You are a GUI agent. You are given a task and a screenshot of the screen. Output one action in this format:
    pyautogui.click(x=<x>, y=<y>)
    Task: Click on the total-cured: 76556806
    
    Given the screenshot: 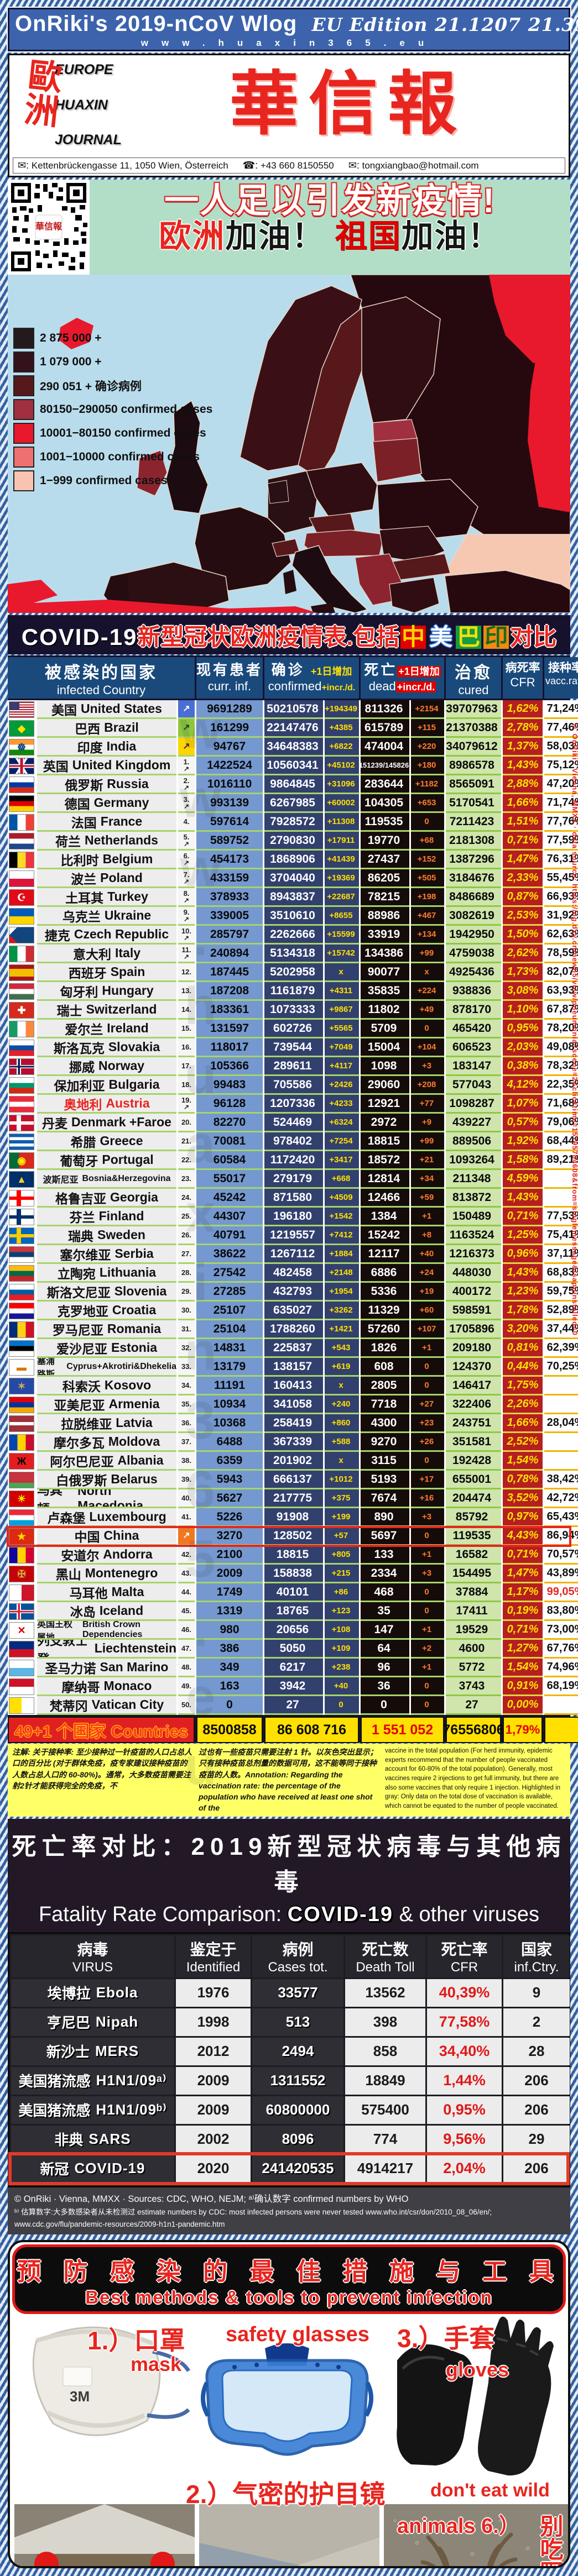 What is the action you would take?
    pyautogui.click(x=474, y=1730)
    